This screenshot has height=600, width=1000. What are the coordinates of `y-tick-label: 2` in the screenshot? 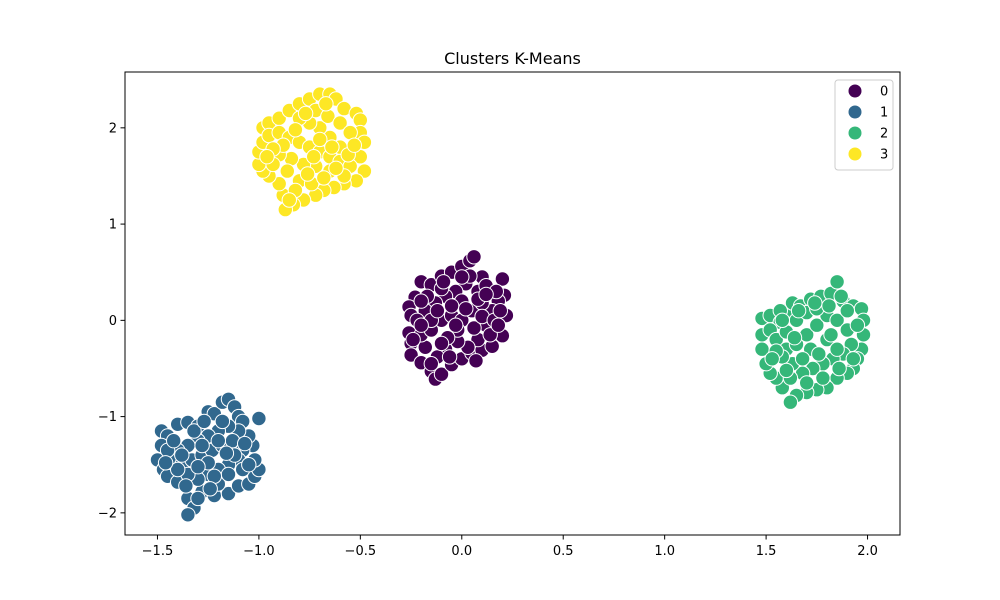 It's located at (113, 128).